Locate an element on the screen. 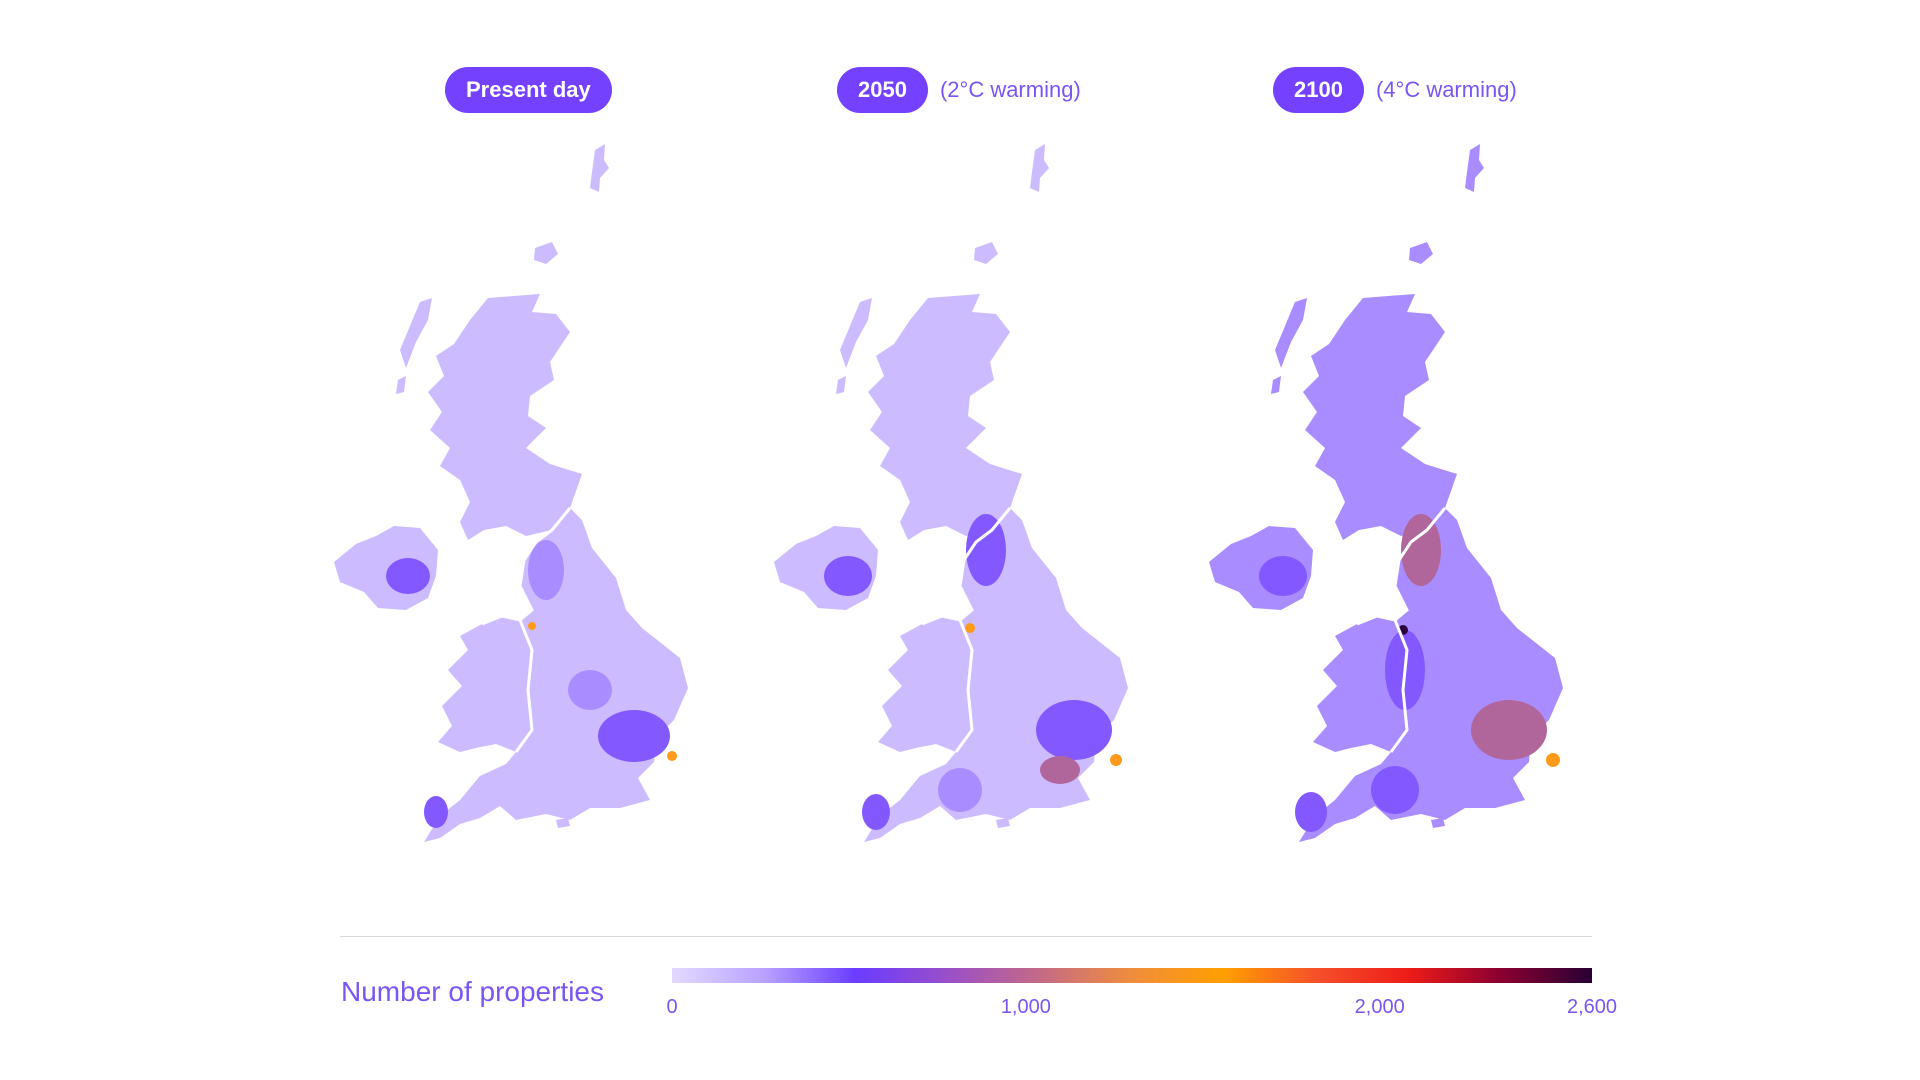 The image size is (1920, 1080). legend-tick: 2,600 is located at coordinates (1592, 1007).